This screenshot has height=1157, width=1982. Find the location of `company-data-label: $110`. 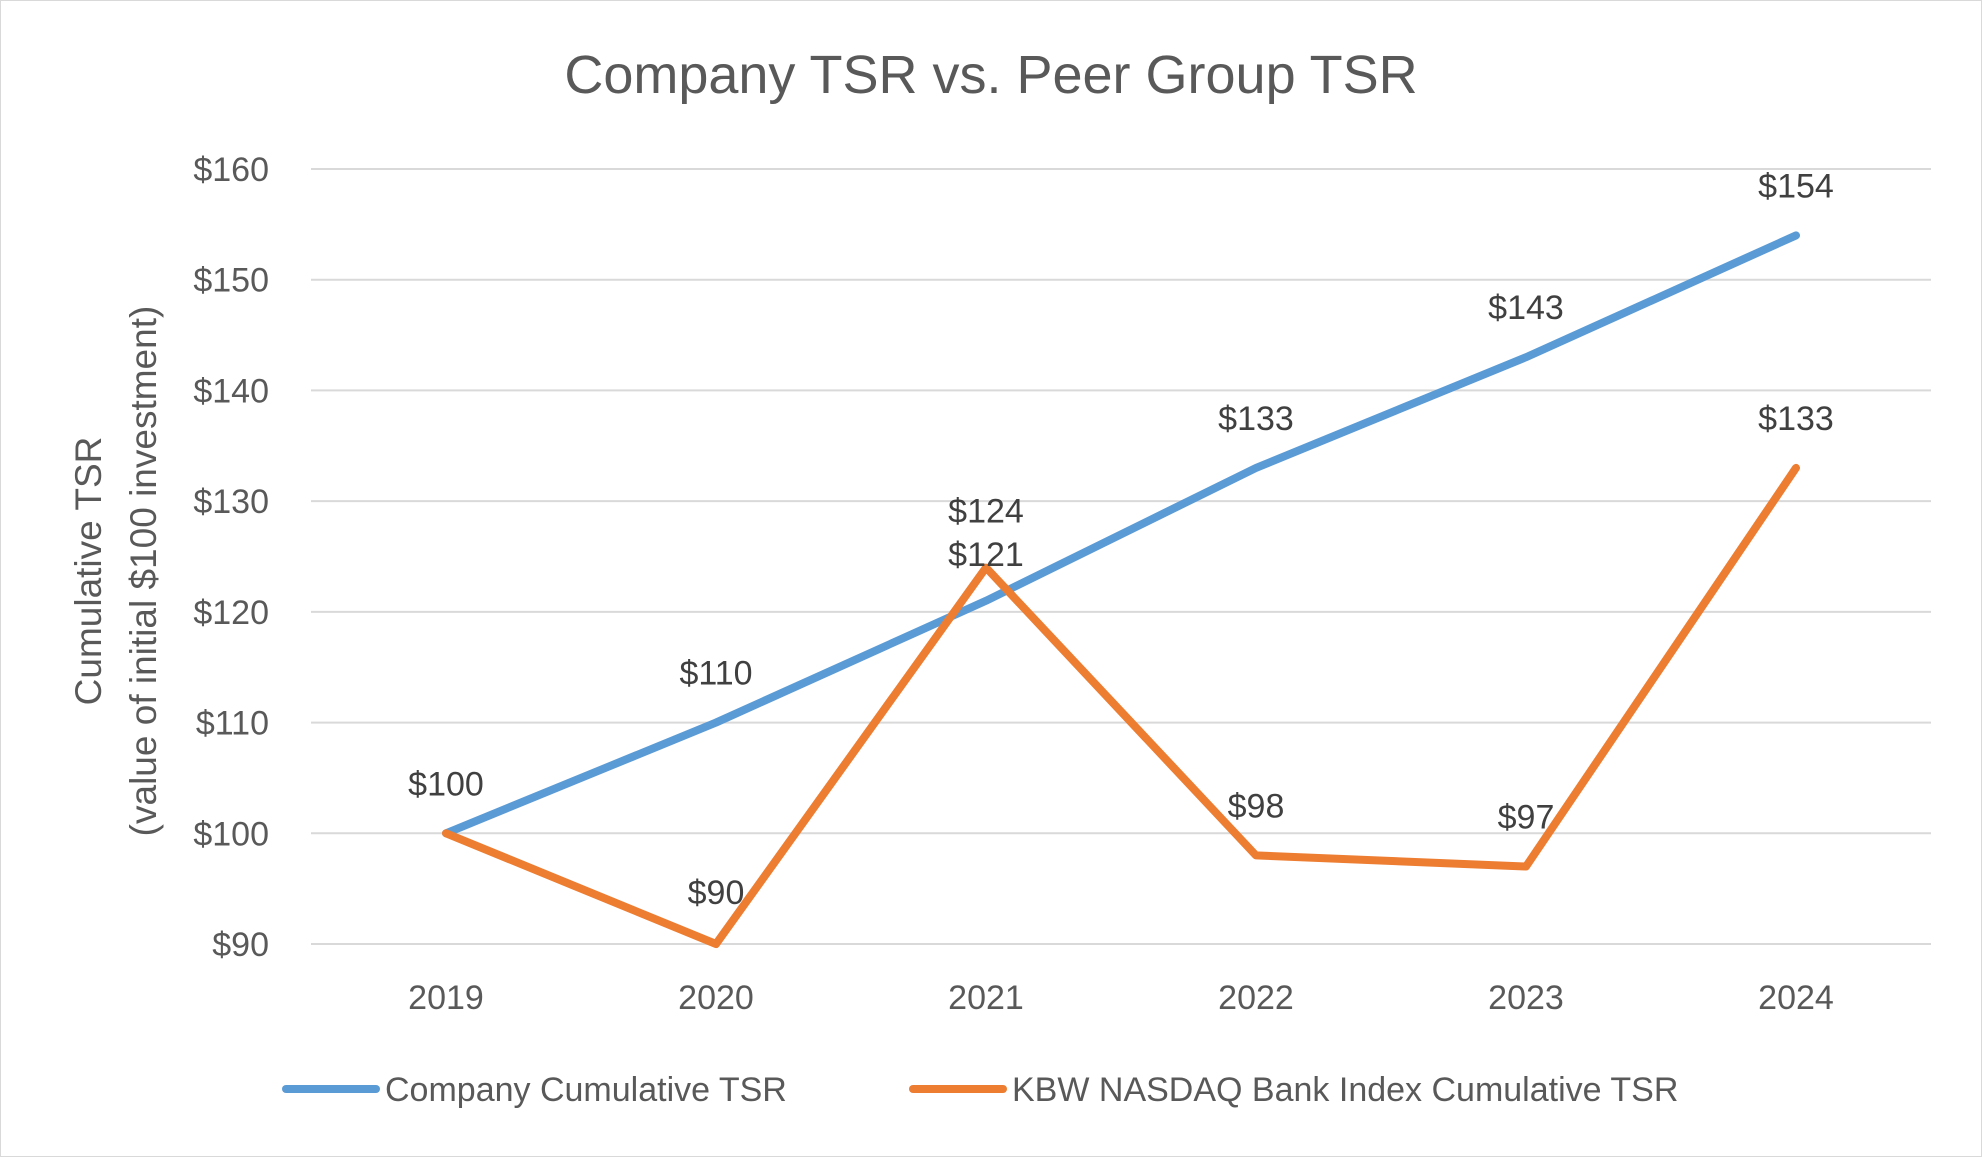

company-data-label: $110 is located at coordinates (715, 674).